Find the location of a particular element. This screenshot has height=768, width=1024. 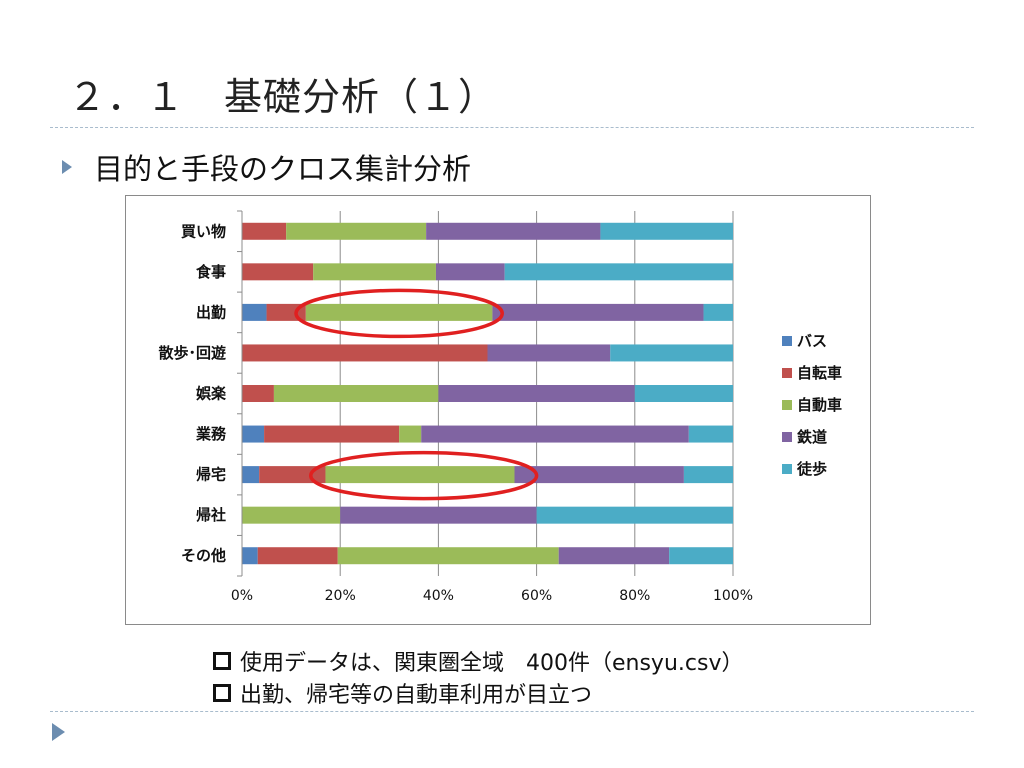

category-label: 帰社 is located at coordinates (211, 515).